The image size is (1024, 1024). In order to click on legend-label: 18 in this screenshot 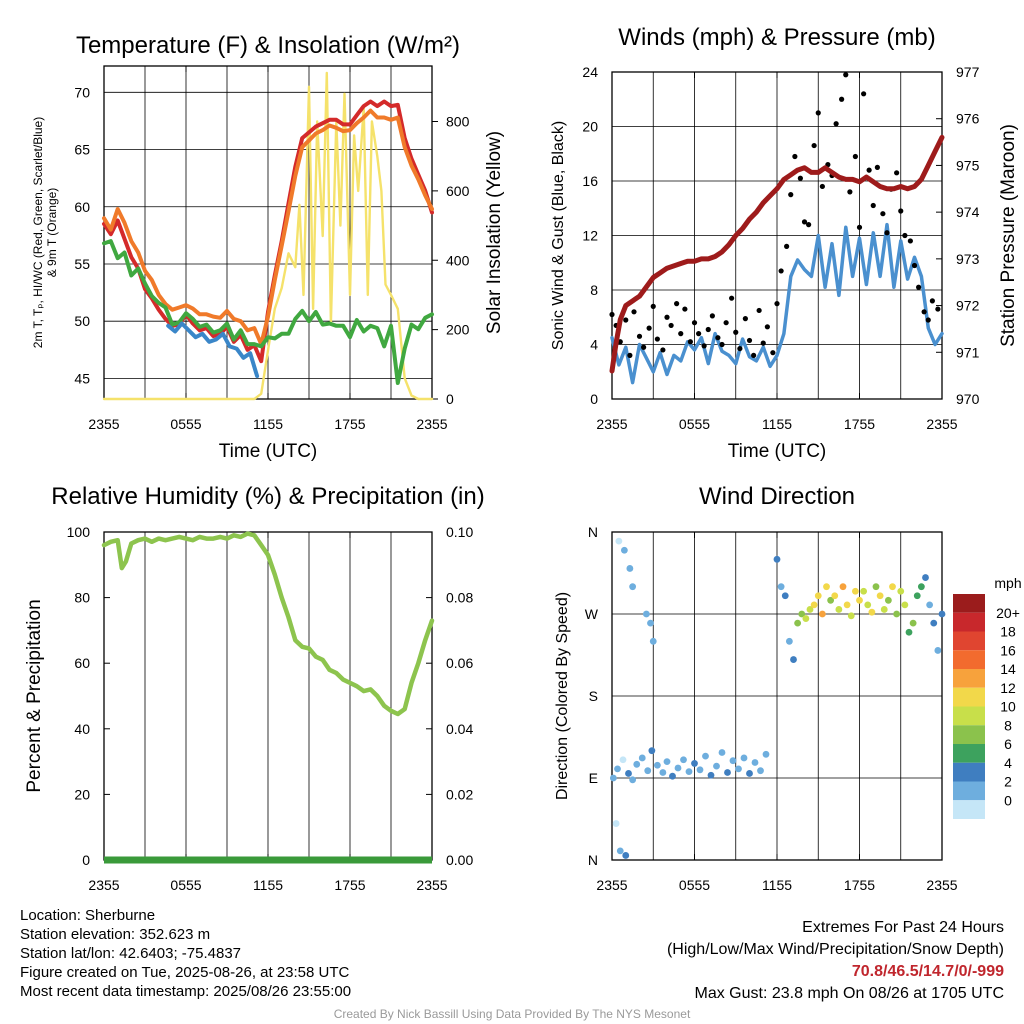, I will do `click(1008, 632)`.